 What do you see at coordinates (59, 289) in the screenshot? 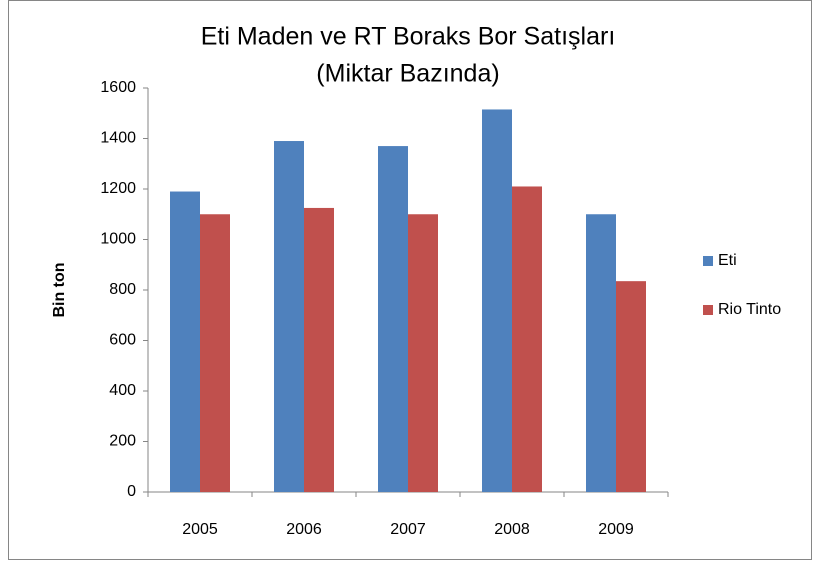
I see `y-axis-label: Bin ton` at bounding box center [59, 289].